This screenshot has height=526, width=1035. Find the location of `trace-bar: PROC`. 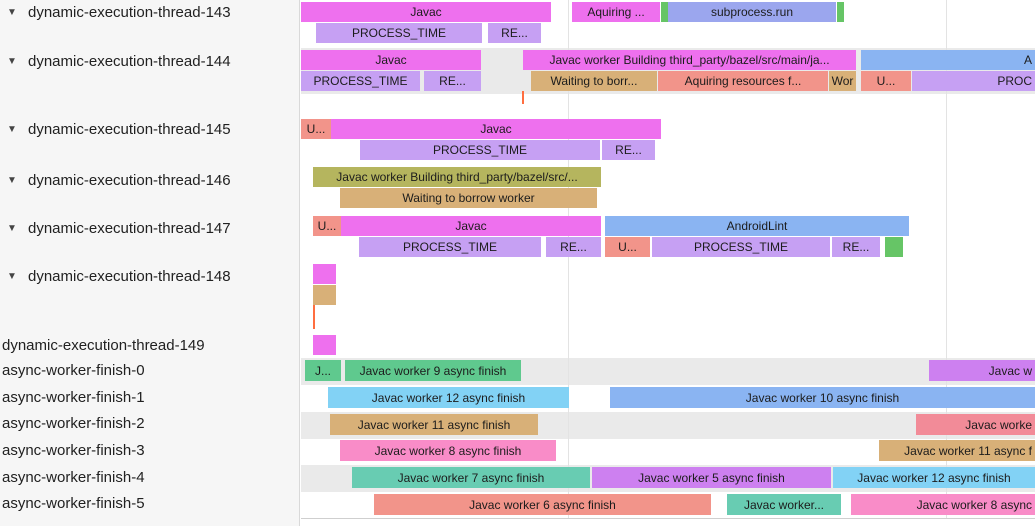

trace-bar: PROC is located at coordinates (973, 81).